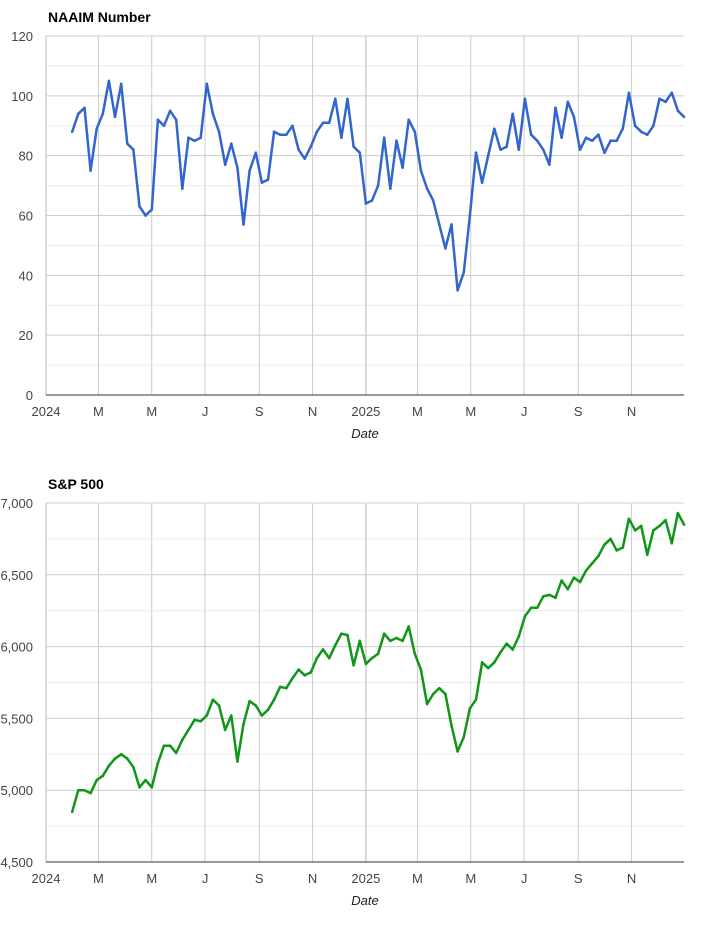  What do you see at coordinates (16, 790) in the screenshot?
I see `y-tick-label: 5,000` at bounding box center [16, 790].